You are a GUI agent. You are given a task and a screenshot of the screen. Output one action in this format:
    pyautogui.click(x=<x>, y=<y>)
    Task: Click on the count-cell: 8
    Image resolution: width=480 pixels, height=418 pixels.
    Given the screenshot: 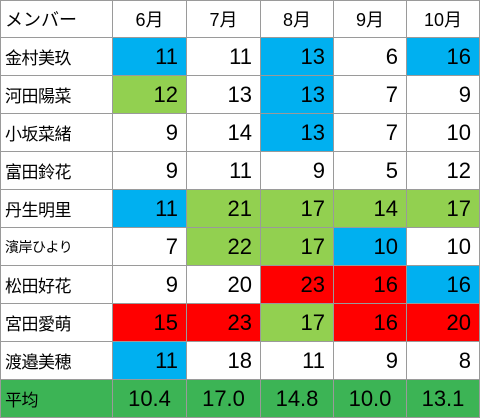 What is the action you would take?
    pyautogui.click(x=443, y=360)
    